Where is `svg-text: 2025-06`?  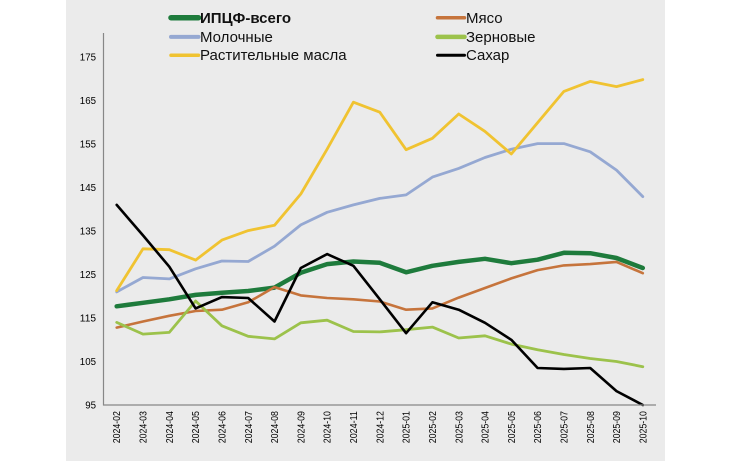 svg-text: 2025-06 is located at coordinates (538, 427).